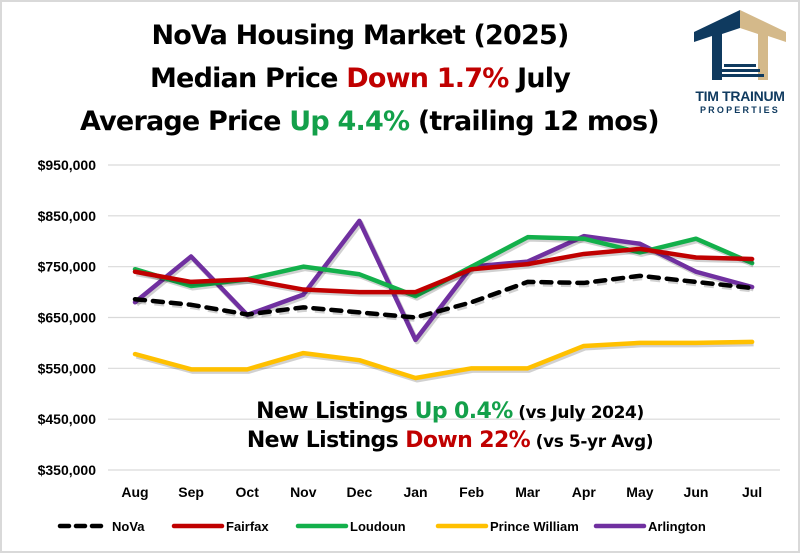  Describe the element at coordinates (740, 45) in the screenshot. I see `columns-logo-icon` at that location.